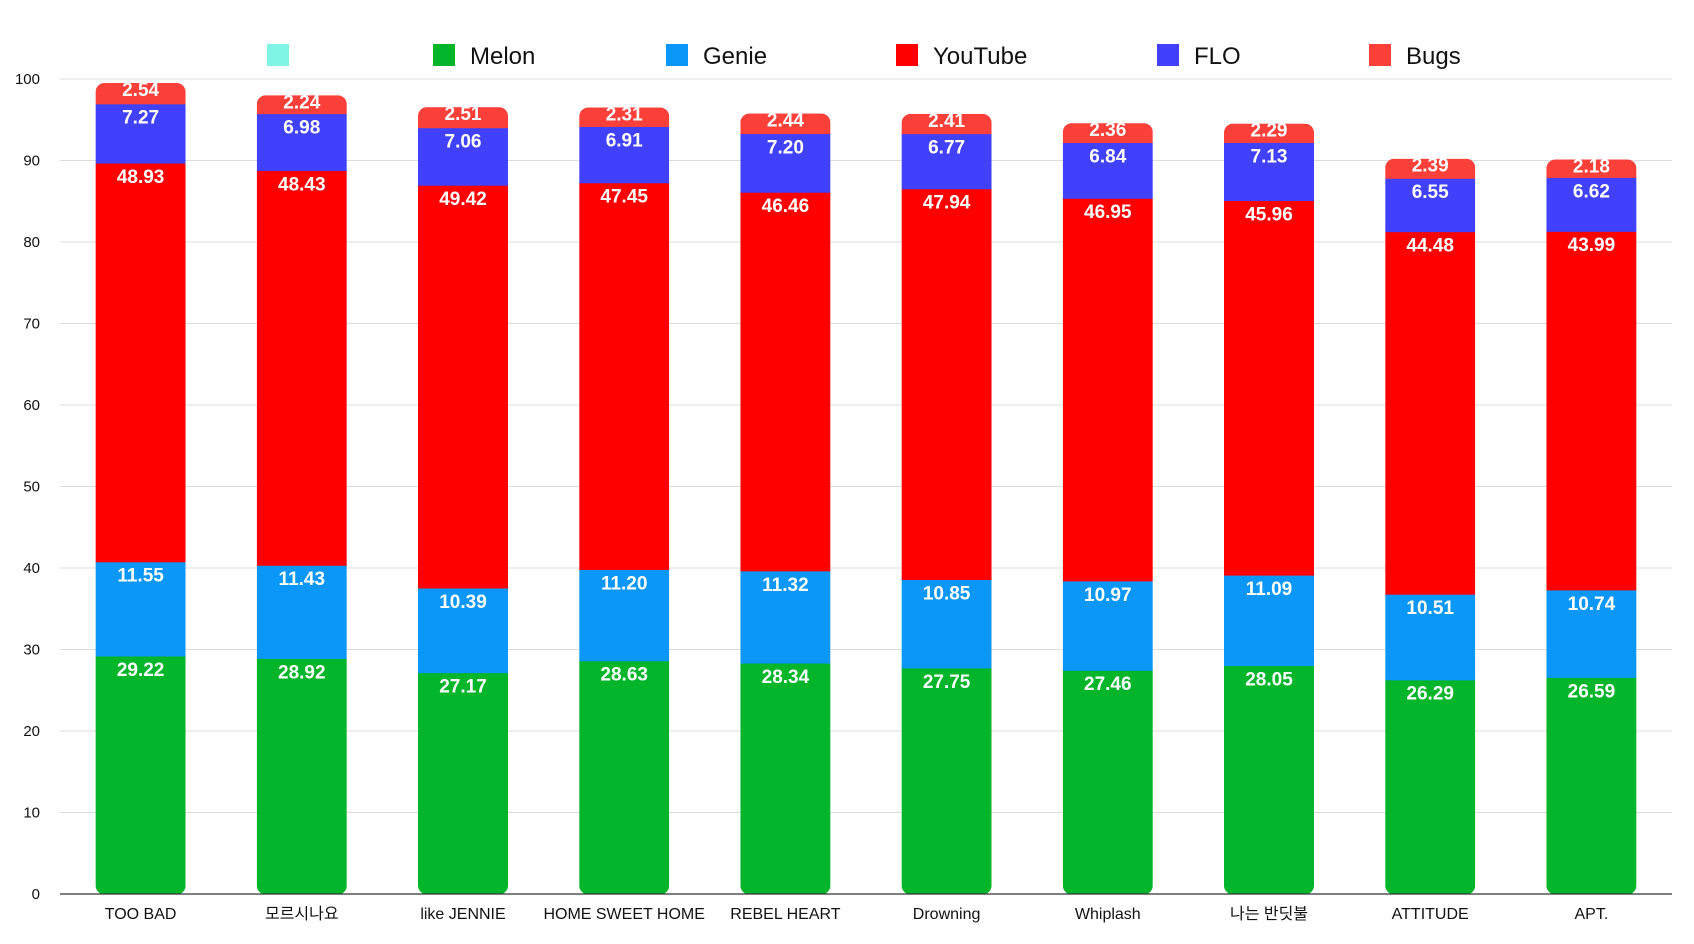 The width and height of the screenshot is (1694, 944). What do you see at coordinates (302, 672) in the screenshot?
I see `data-label: 28.92` at bounding box center [302, 672].